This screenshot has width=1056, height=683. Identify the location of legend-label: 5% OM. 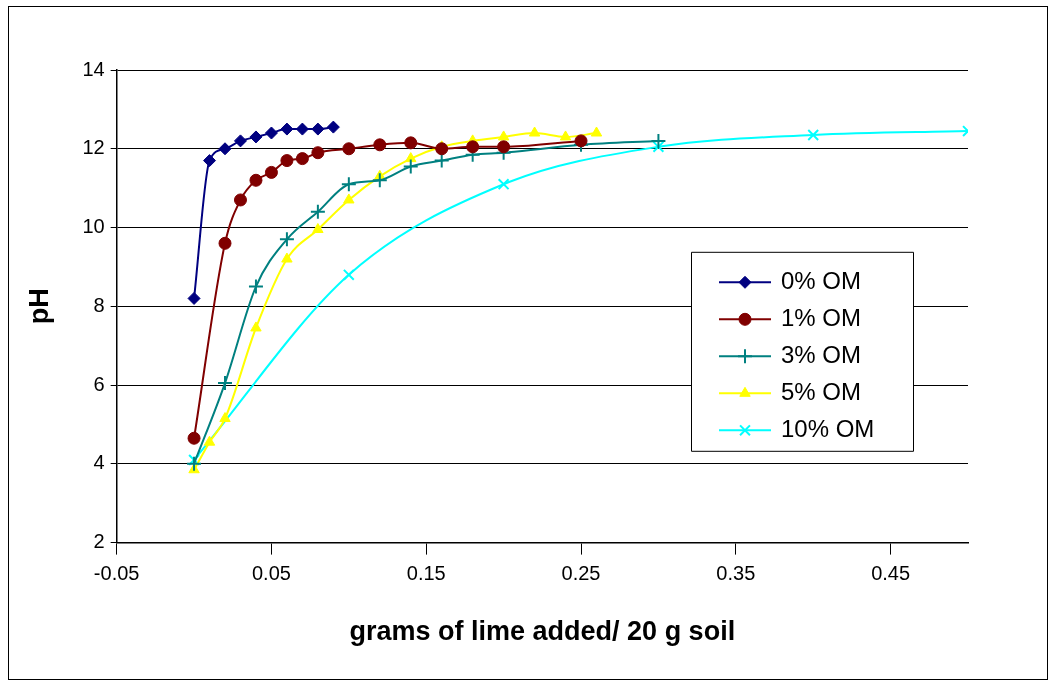
(821, 391).